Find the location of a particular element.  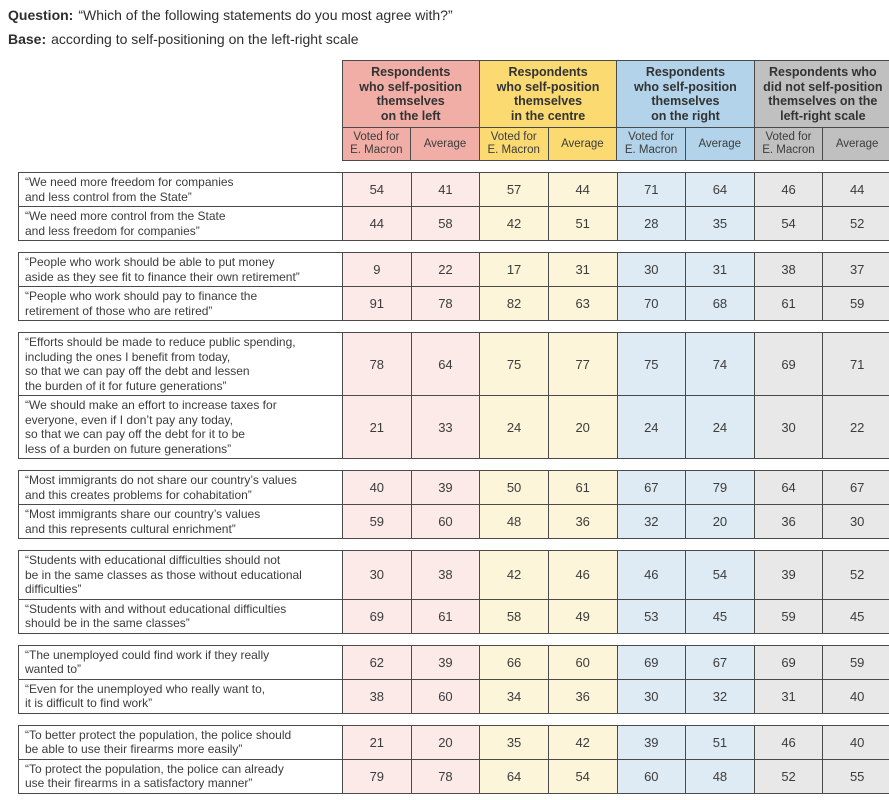

value-cell-left: 58 is located at coordinates (445, 223).